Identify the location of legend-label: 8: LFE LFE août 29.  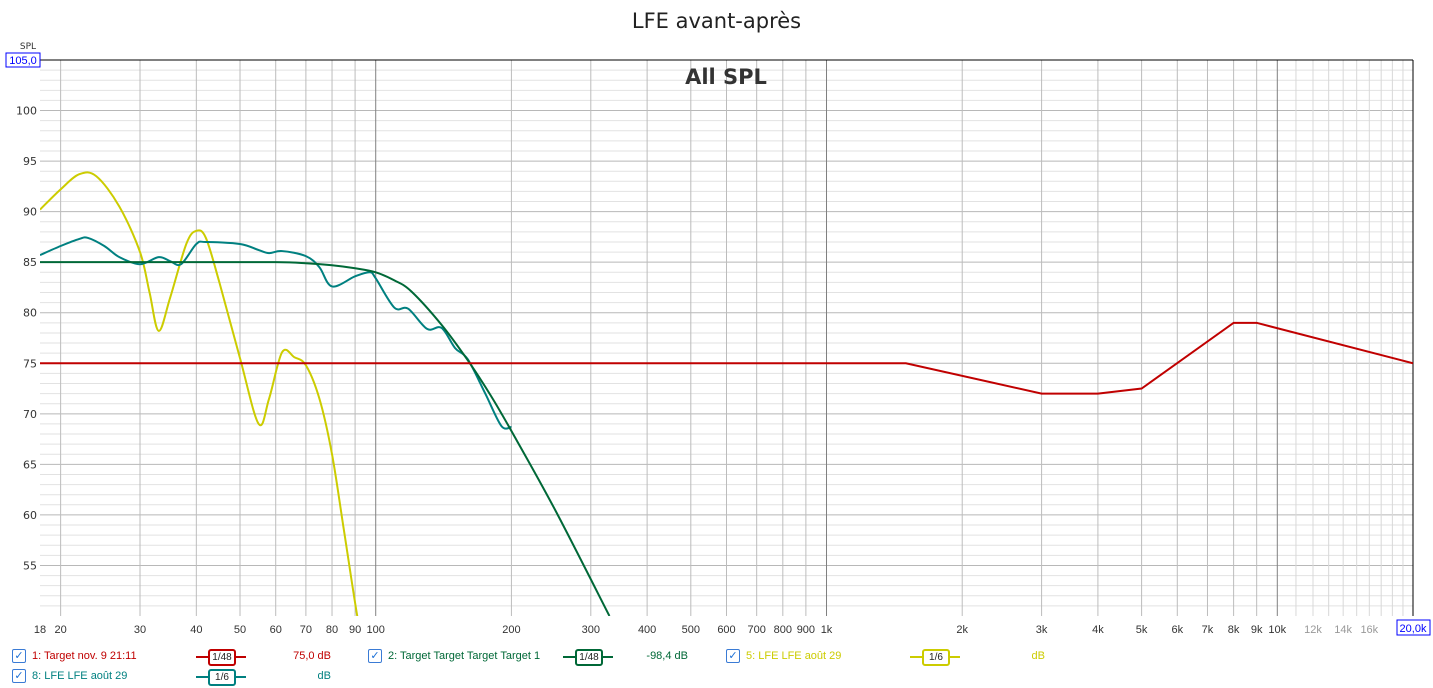
(80, 676).